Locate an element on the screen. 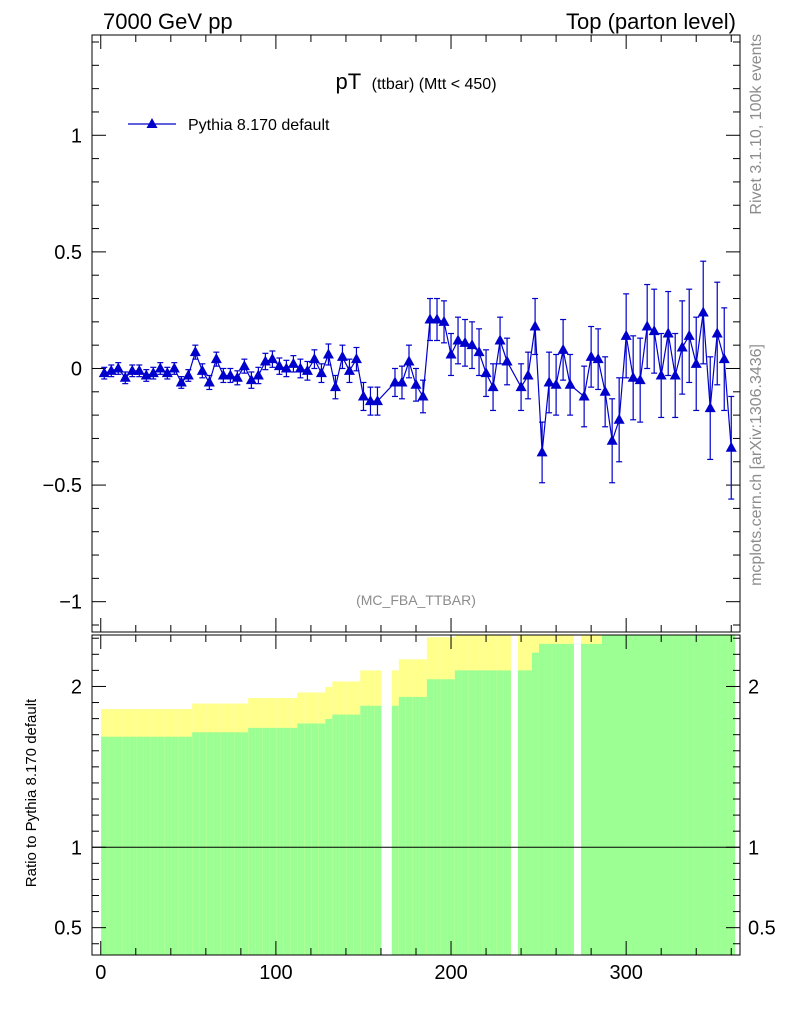  x-tick-label: 200 is located at coordinates (450, 973).